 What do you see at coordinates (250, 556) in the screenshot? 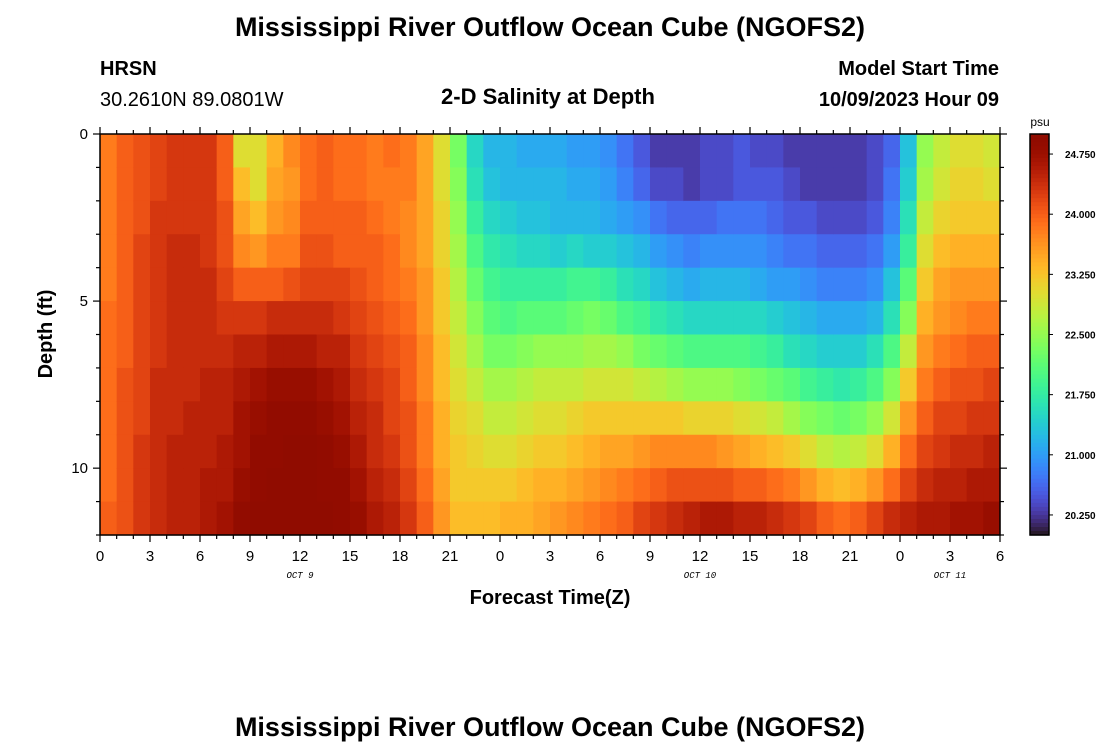
I see `x-tick-label: 9` at bounding box center [250, 556].